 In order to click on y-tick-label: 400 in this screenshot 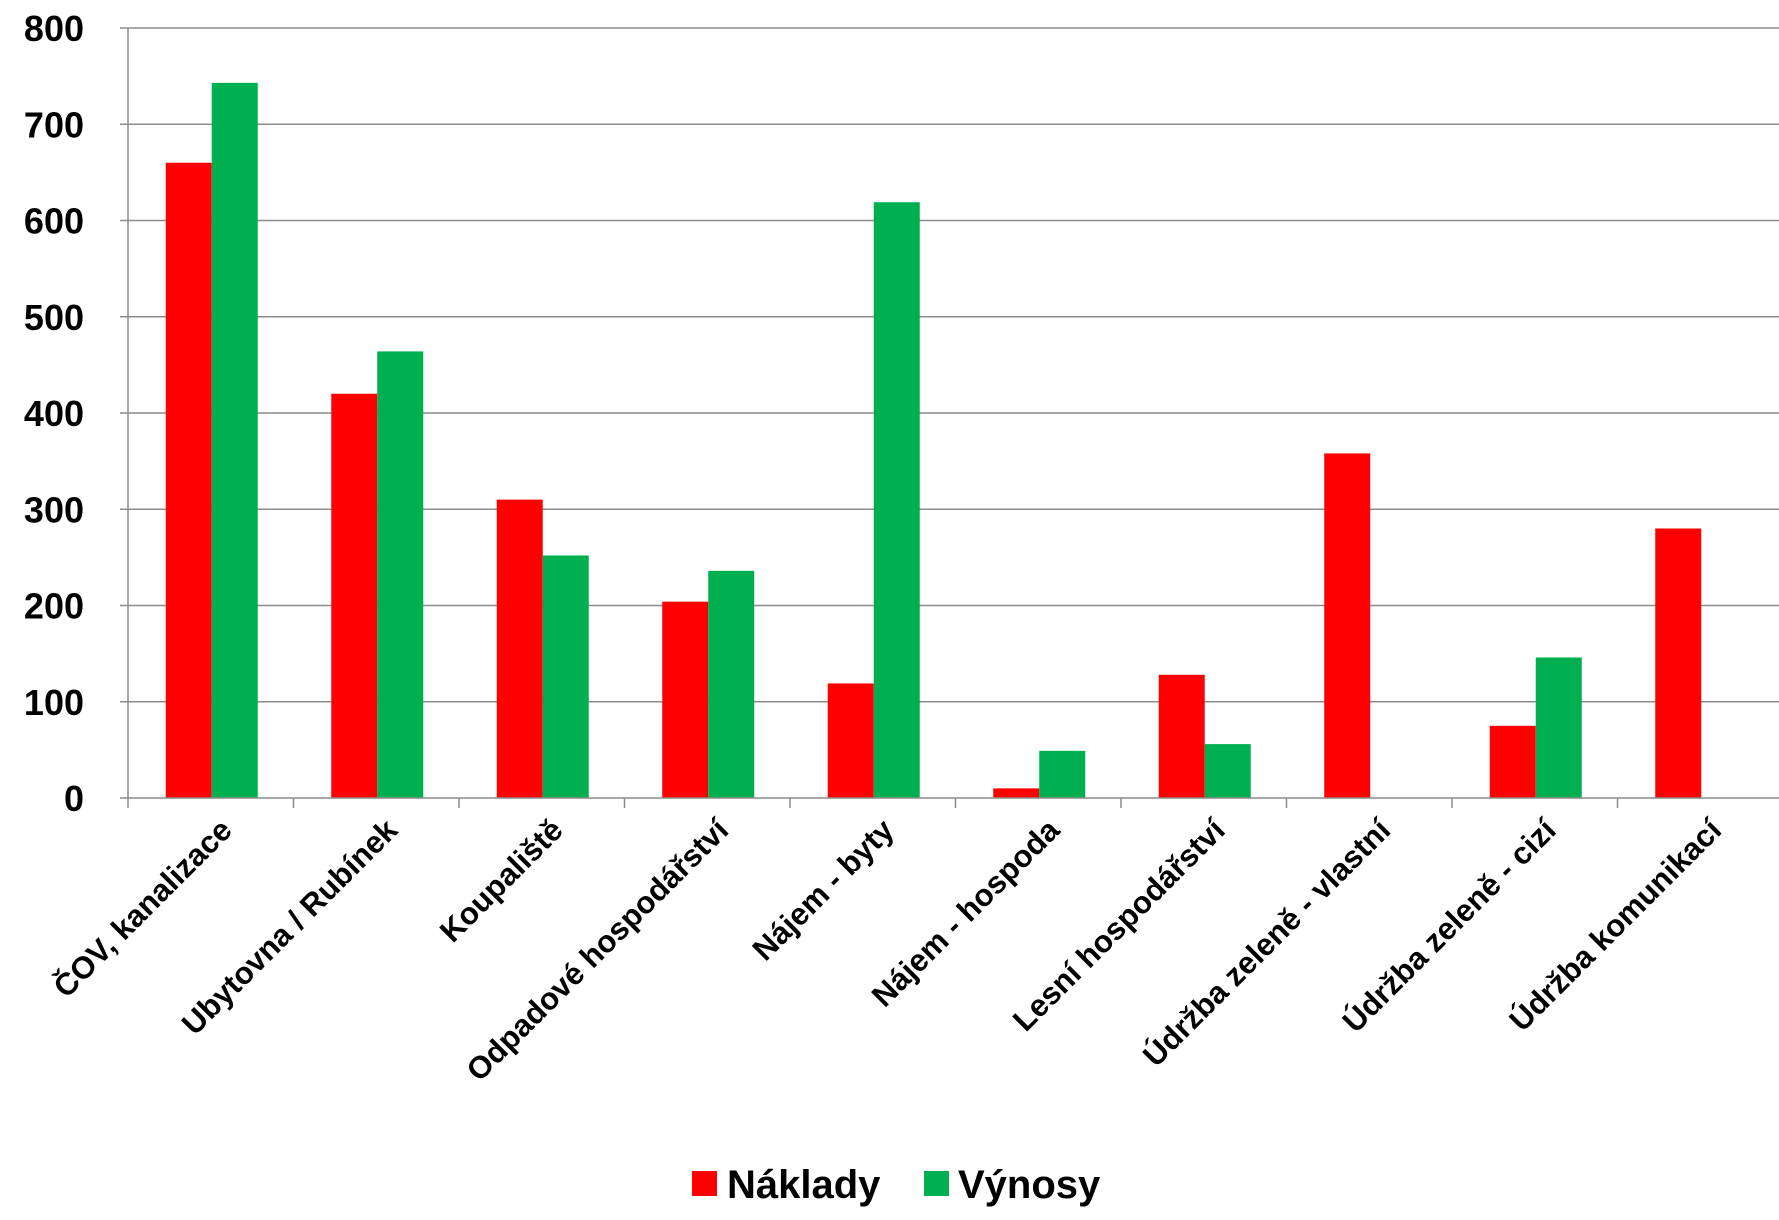, I will do `click(54, 413)`.